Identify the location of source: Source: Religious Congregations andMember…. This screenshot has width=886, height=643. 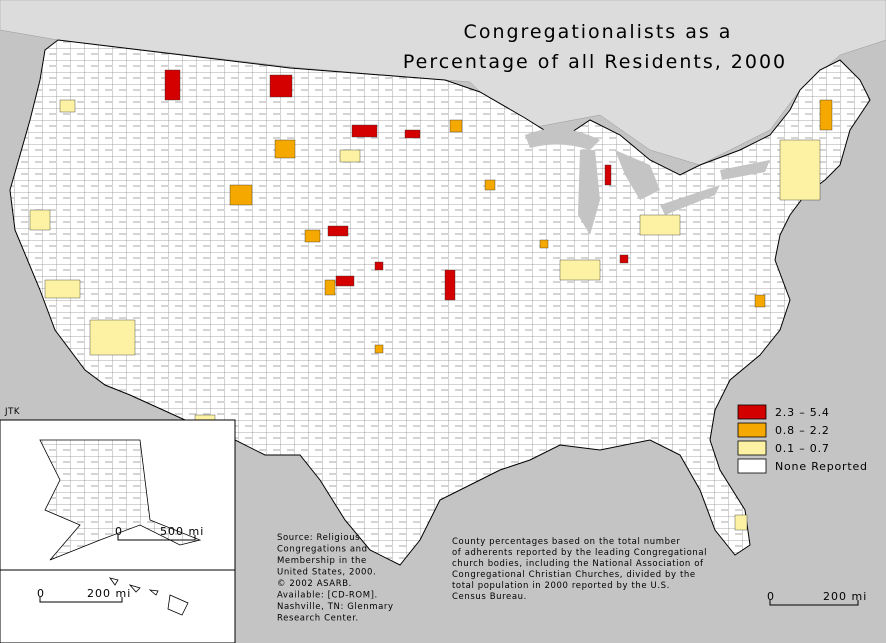
(335, 578).